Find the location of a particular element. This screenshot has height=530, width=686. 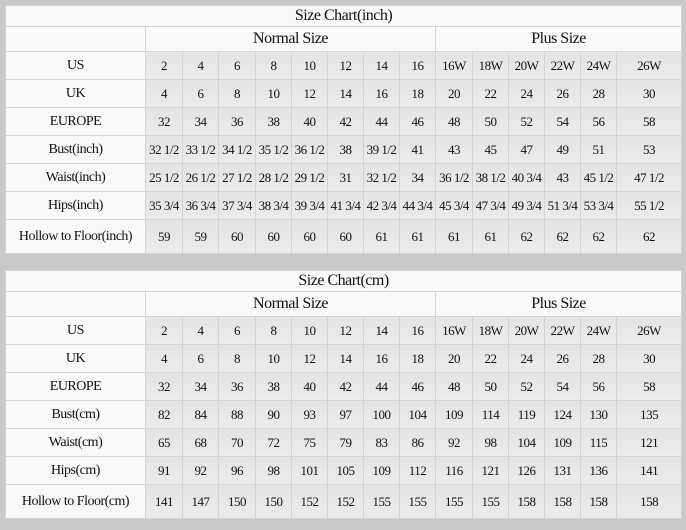

size-value-cell: 37 3/4 is located at coordinates (237, 205).